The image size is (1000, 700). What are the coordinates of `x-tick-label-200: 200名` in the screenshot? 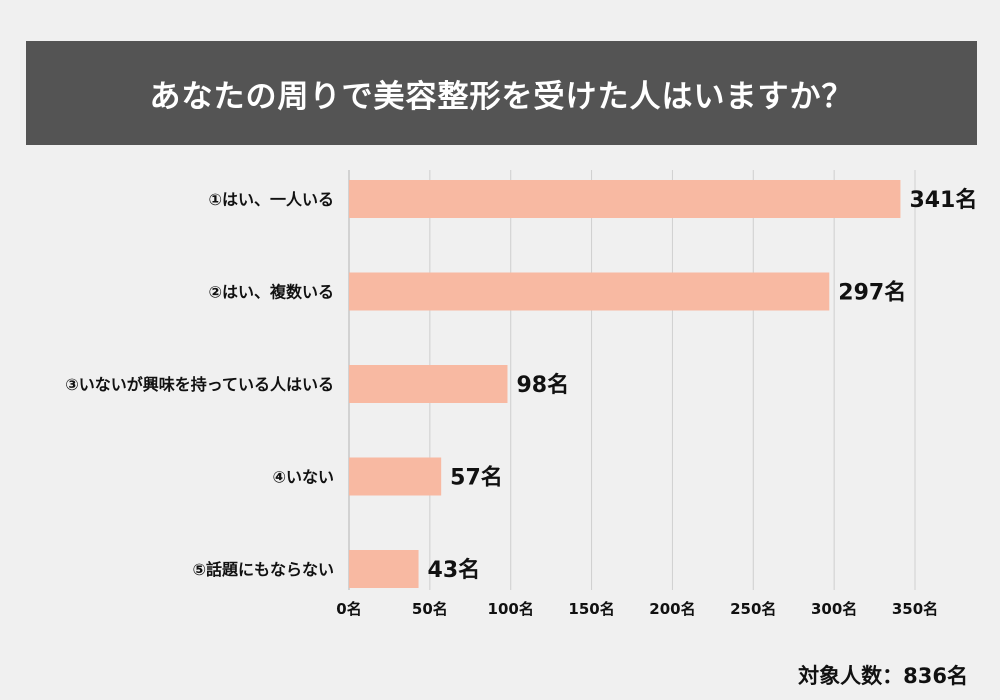 It's located at (672, 609).